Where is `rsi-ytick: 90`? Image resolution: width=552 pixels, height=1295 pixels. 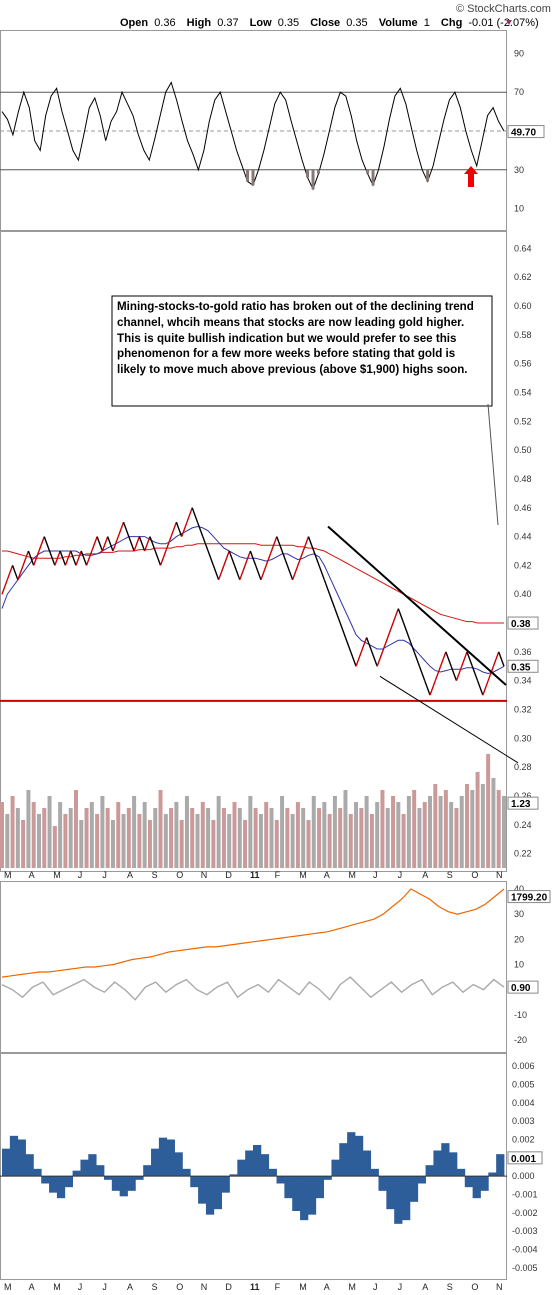
rsi-ytick: 90 is located at coordinates (519, 53).